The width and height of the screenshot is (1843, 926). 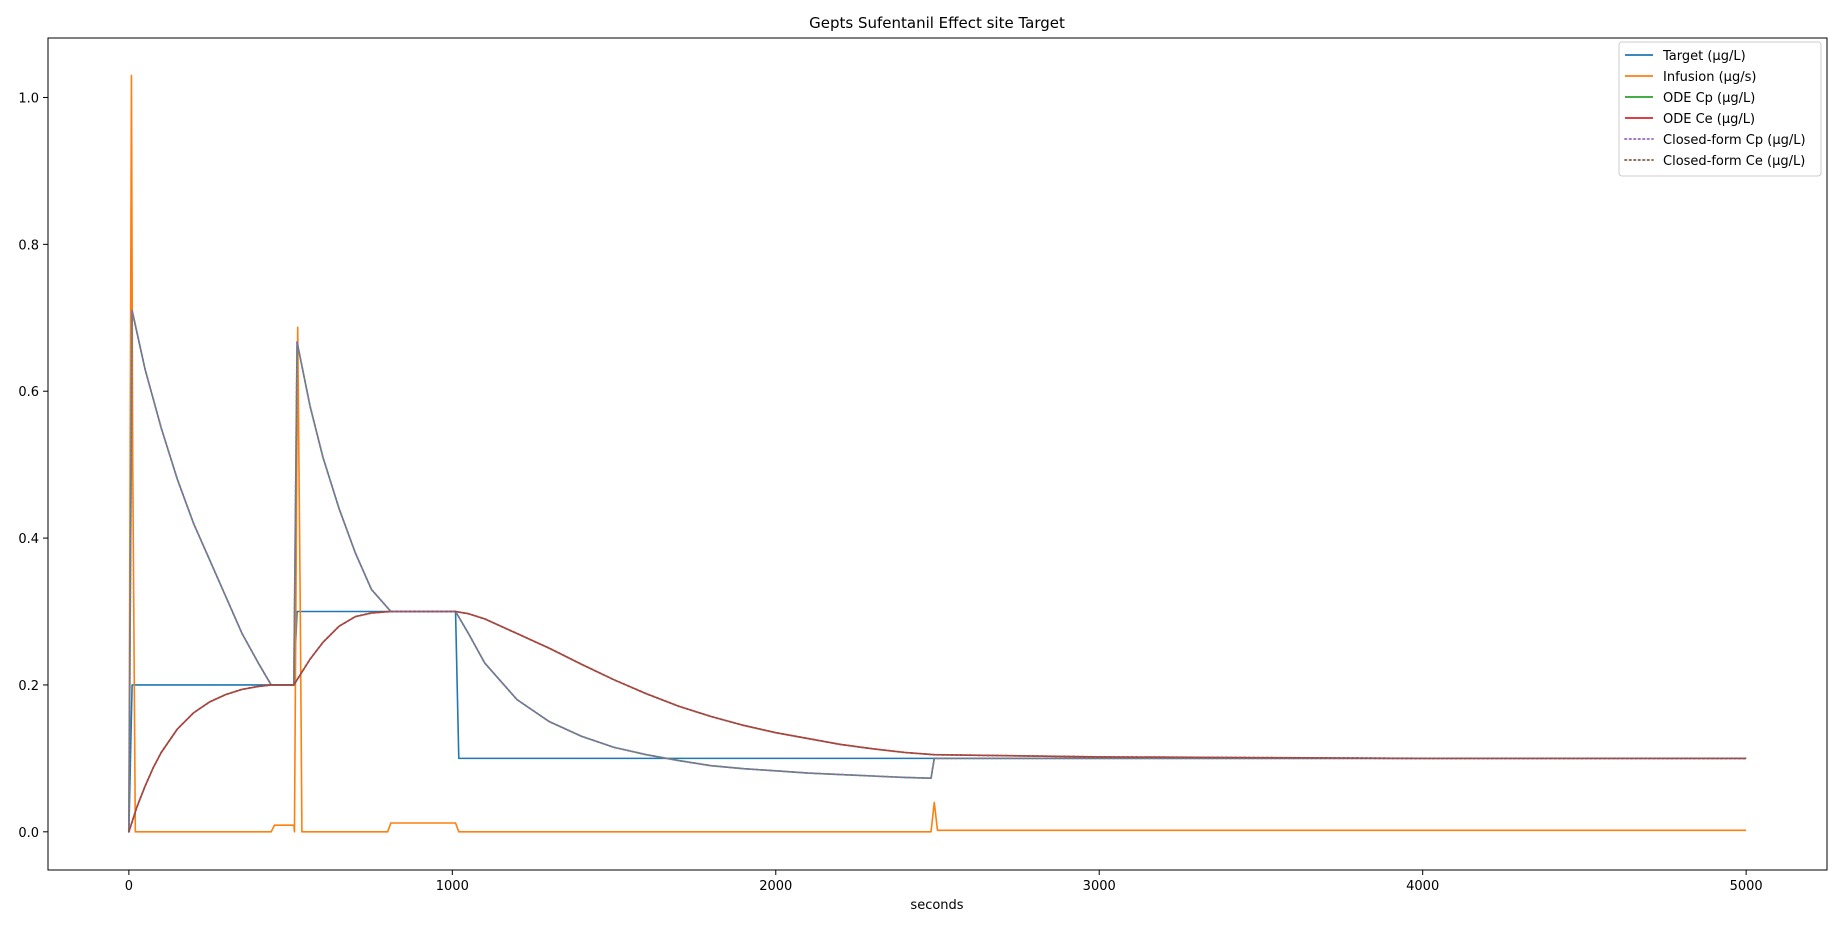 What do you see at coordinates (1704, 56) in the screenshot?
I see `legend-label: Target (µg/L)` at bounding box center [1704, 56].